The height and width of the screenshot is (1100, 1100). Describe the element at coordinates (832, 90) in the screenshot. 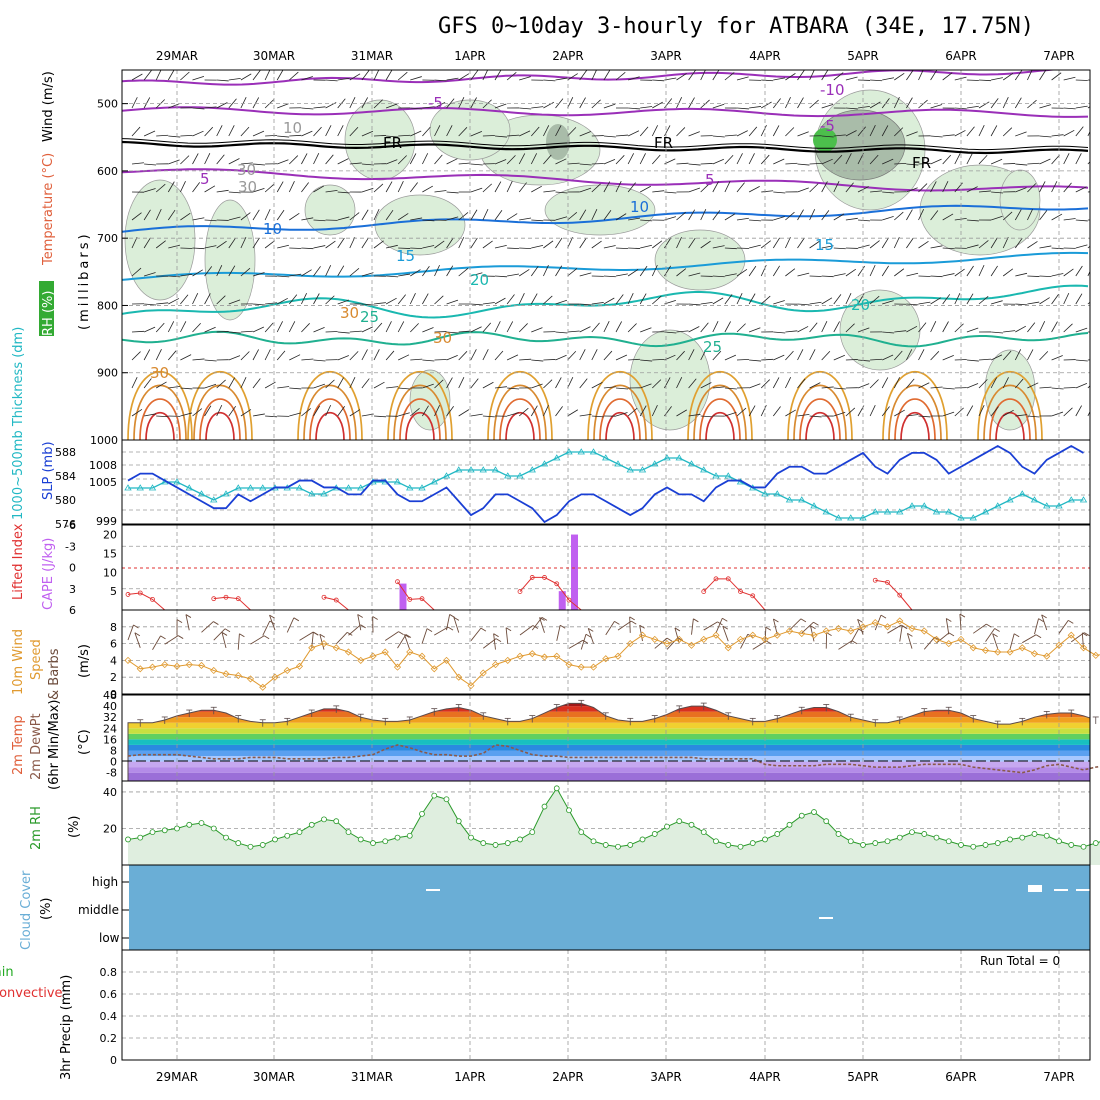

I see `contour-label: -10` at that location.